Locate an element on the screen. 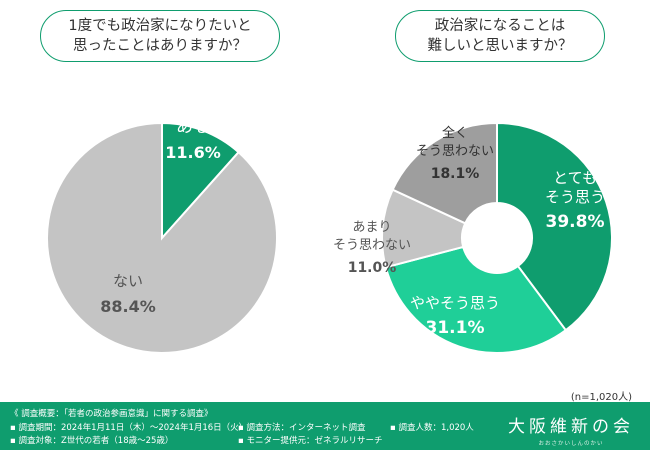 The image size is (650, 450). question-box-2: 政治家になることは 難しいと思いますか？ is located at coordinates (500, 36).